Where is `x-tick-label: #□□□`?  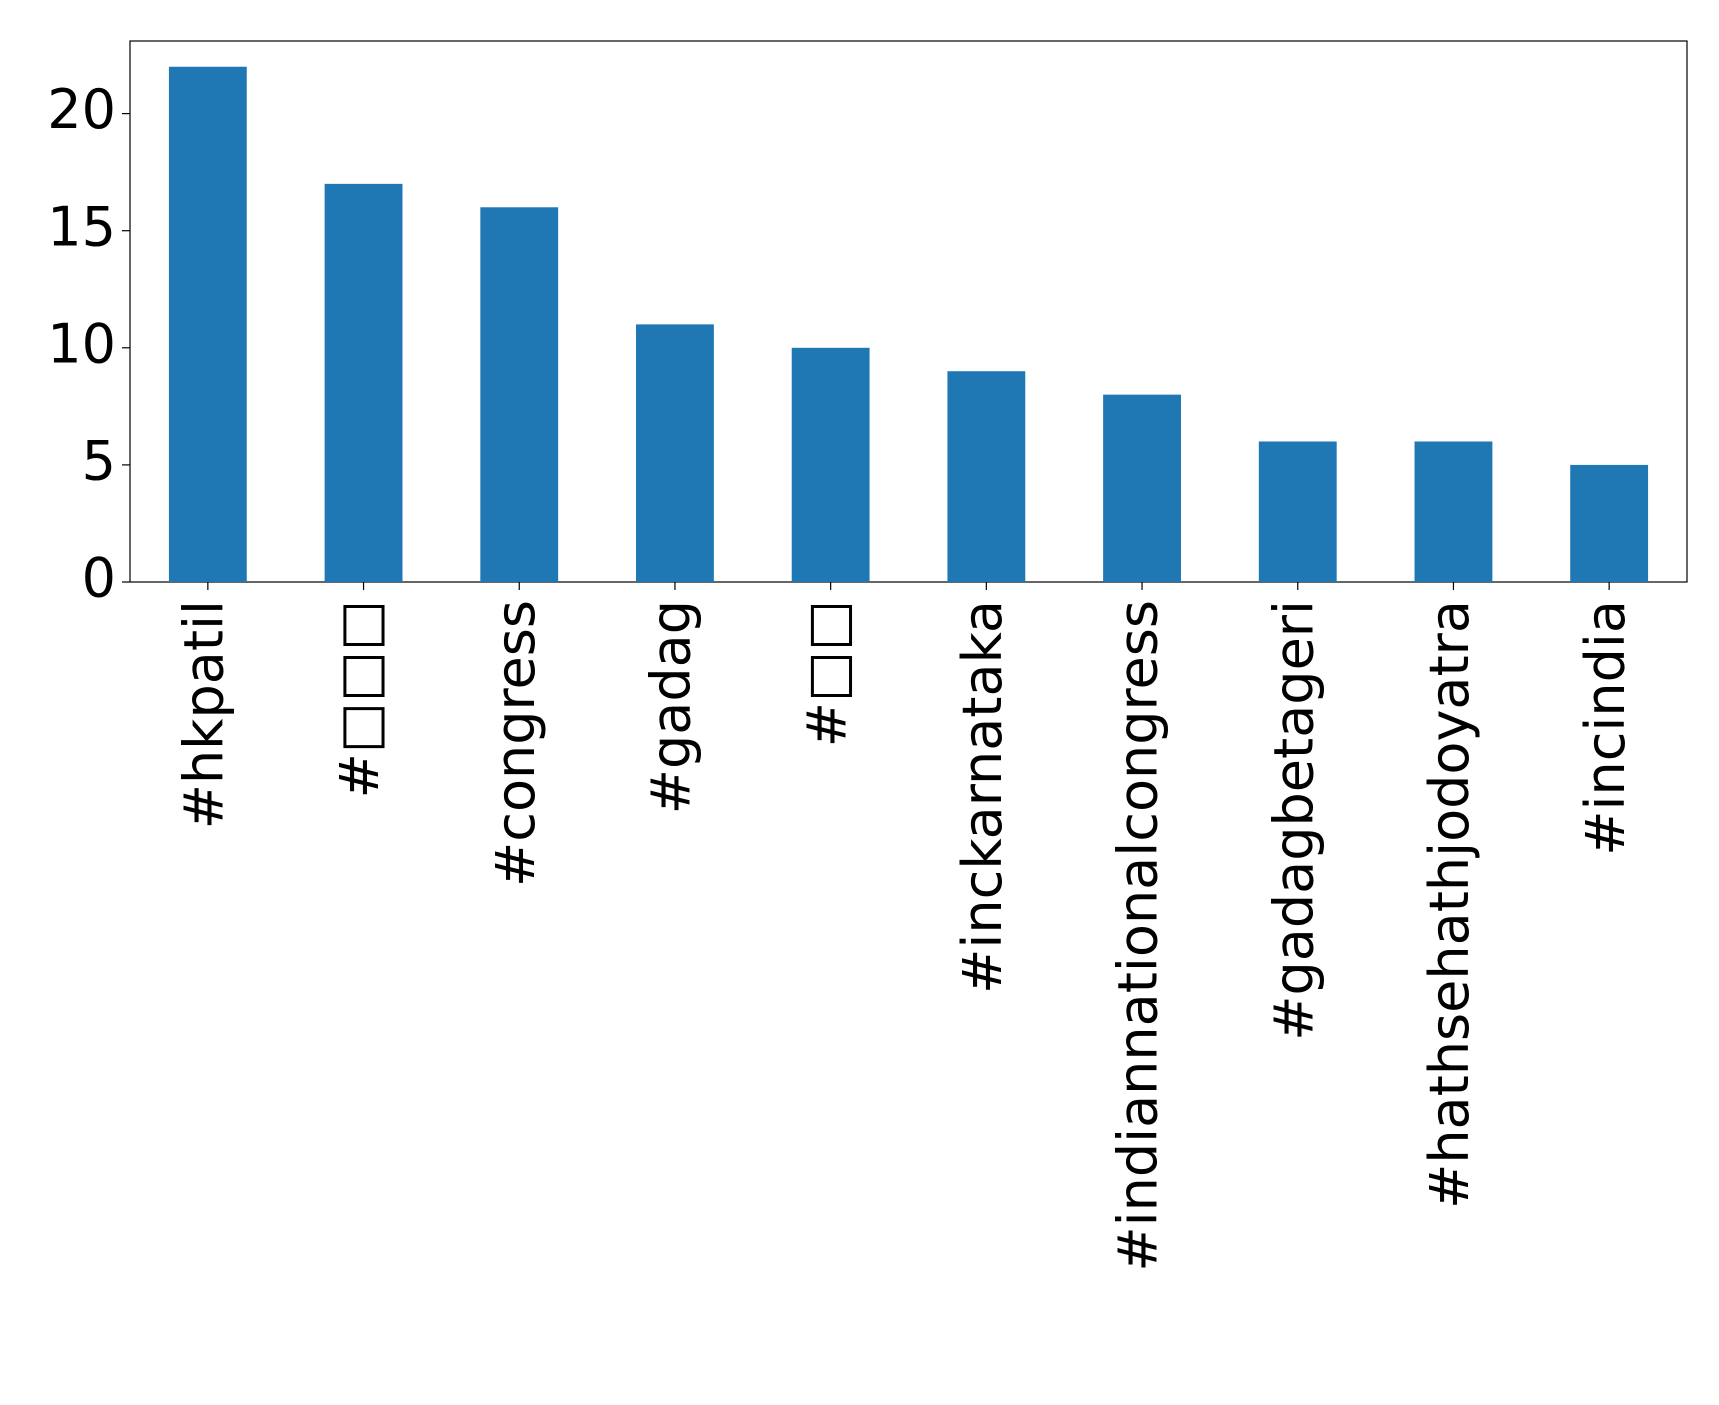
x-tick-label: #□□□ is located at coordinates (359, 699).